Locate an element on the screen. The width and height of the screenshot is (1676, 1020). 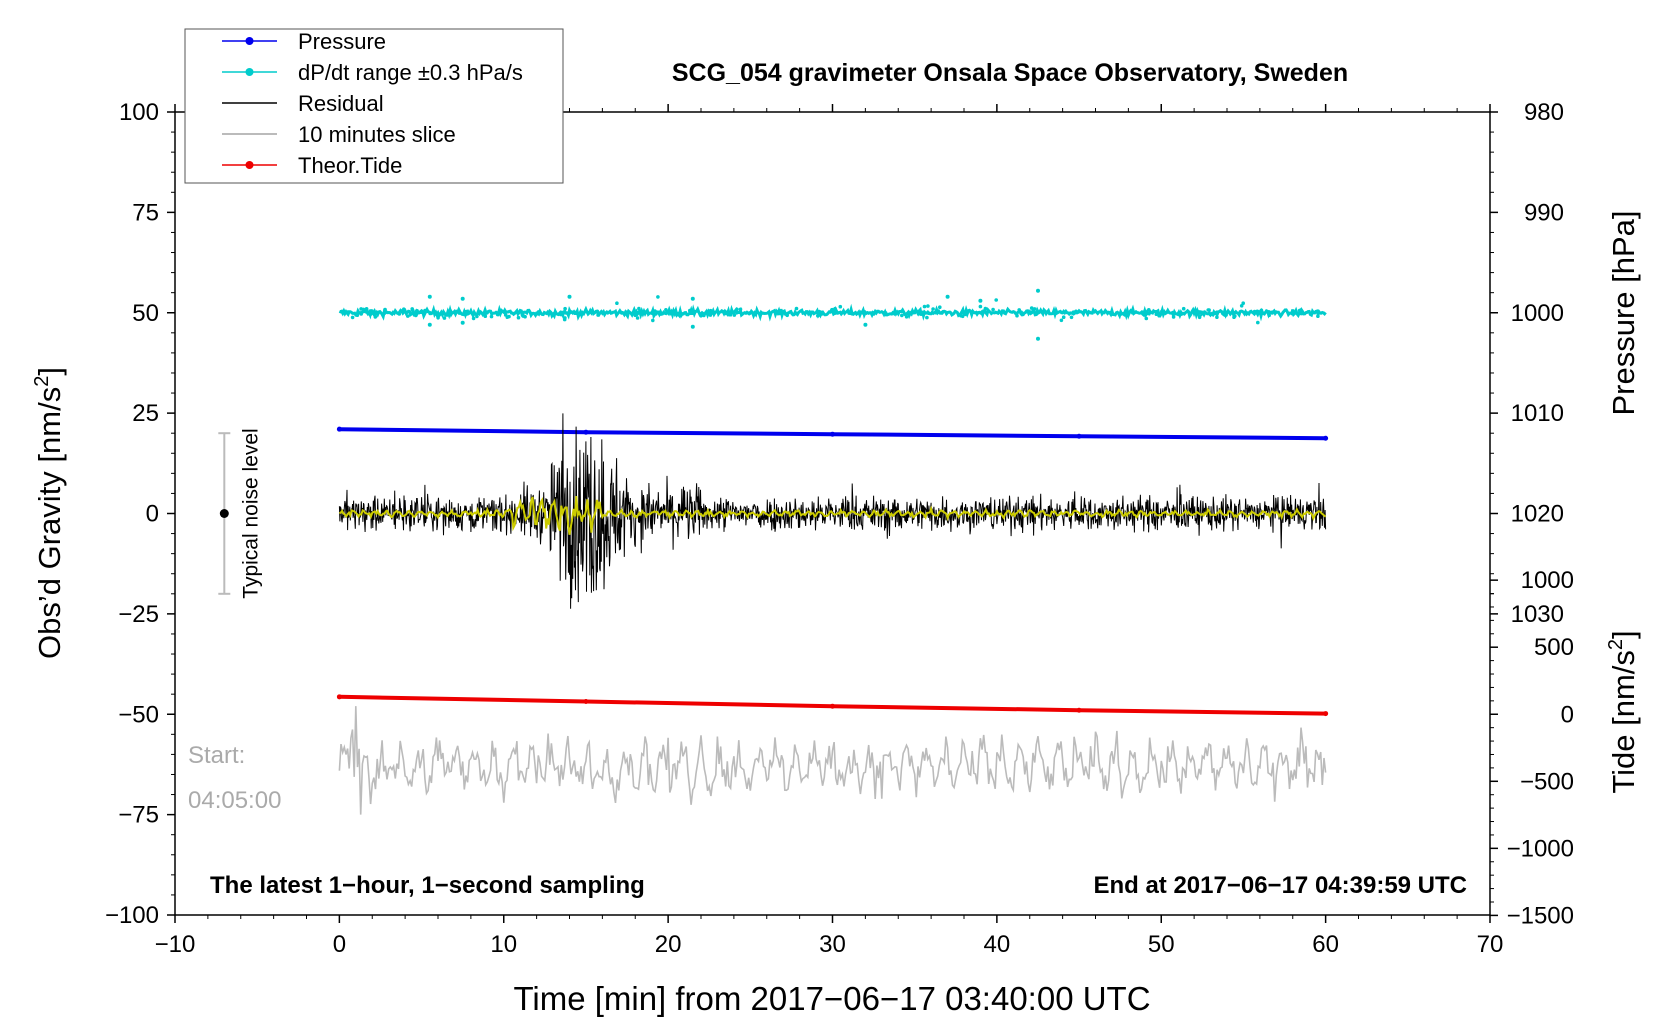
tide-tick-label: −1500 is located at coordinates (1540, 915).